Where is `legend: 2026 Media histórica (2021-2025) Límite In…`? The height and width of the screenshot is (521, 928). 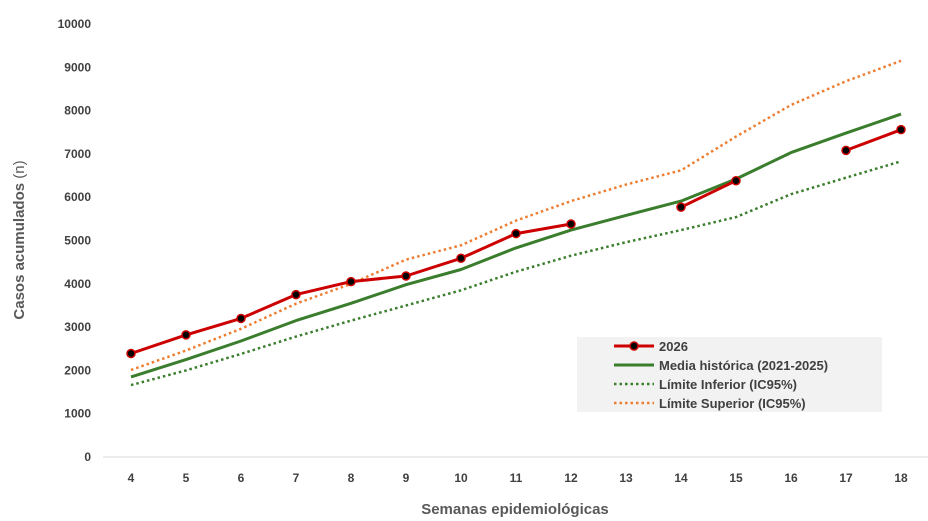 legend: 2026 Media histórica (2021-2025) Límite In… is located at coordinates (729, 374).